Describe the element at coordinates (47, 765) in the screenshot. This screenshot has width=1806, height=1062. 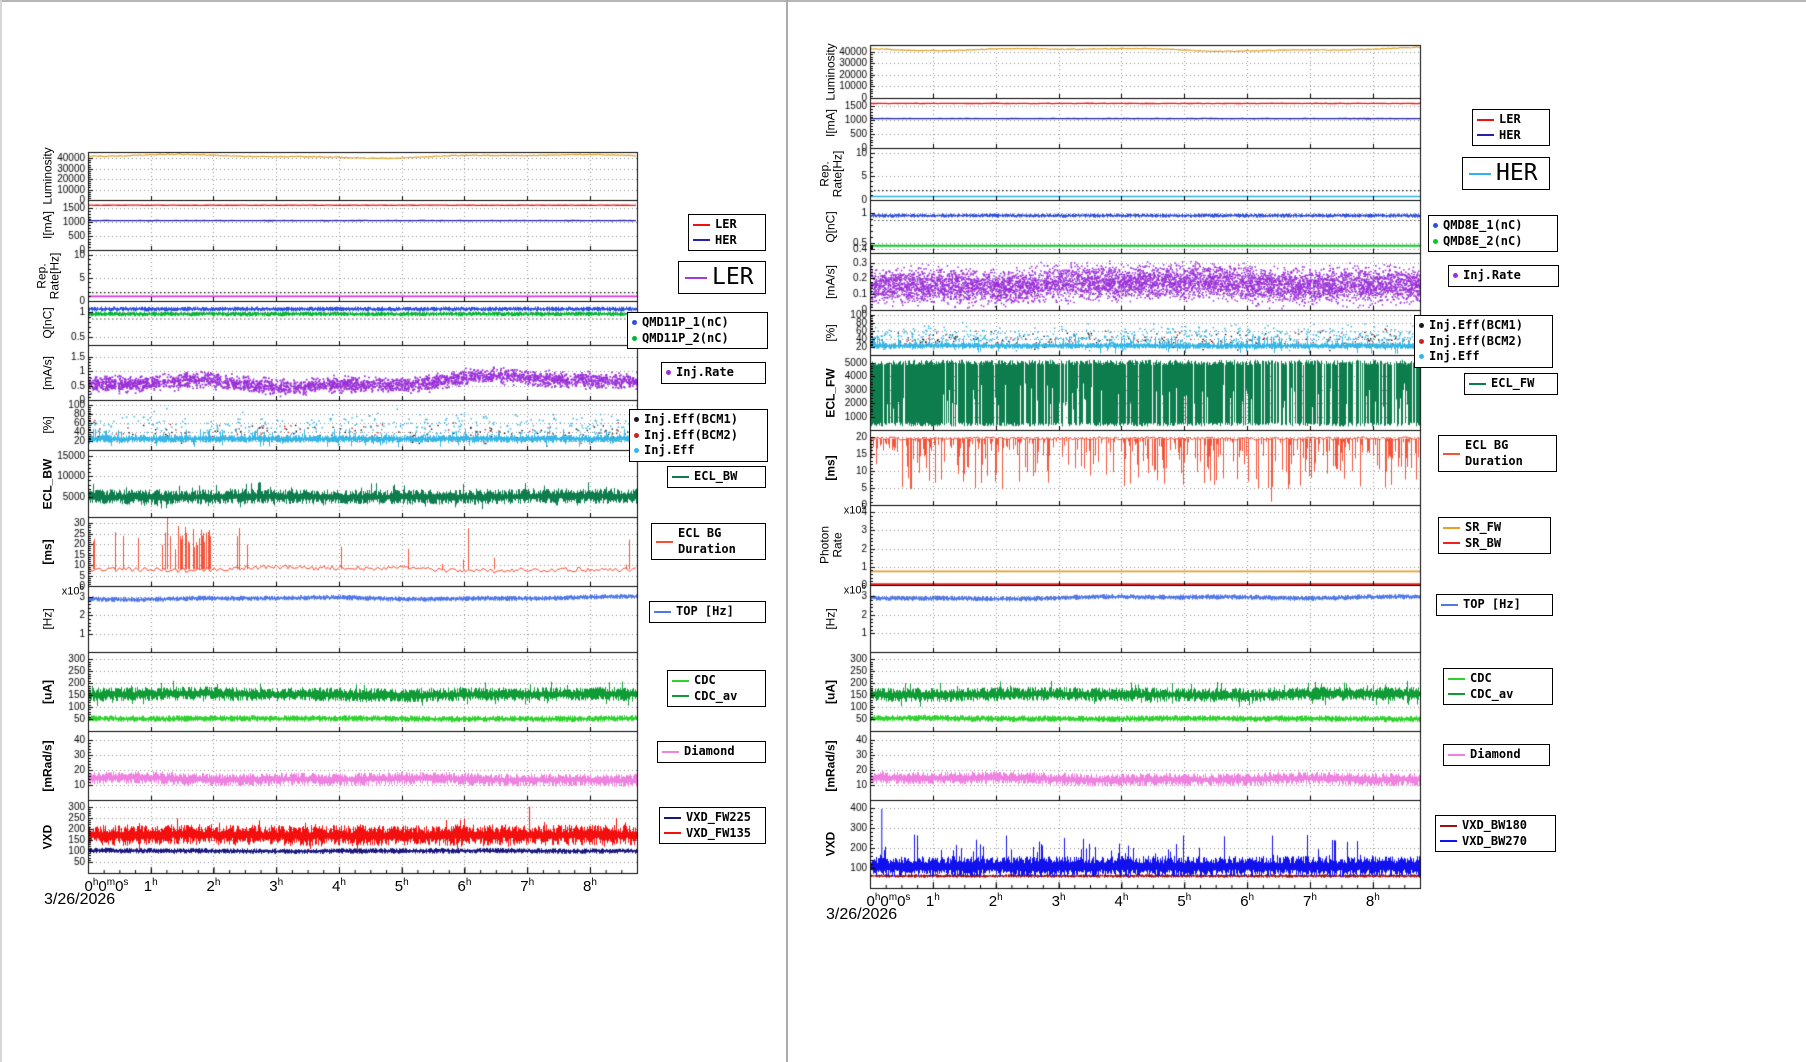
I see `y-axis-label-diamond: [mRad/s]` at that location.